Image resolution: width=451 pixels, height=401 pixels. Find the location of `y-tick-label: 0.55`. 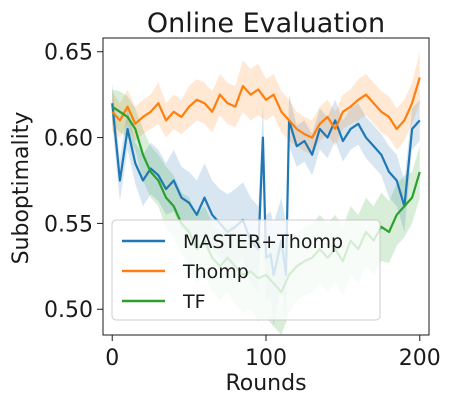

y-tick-label: 0.55 is located at coordinates (68, 224).